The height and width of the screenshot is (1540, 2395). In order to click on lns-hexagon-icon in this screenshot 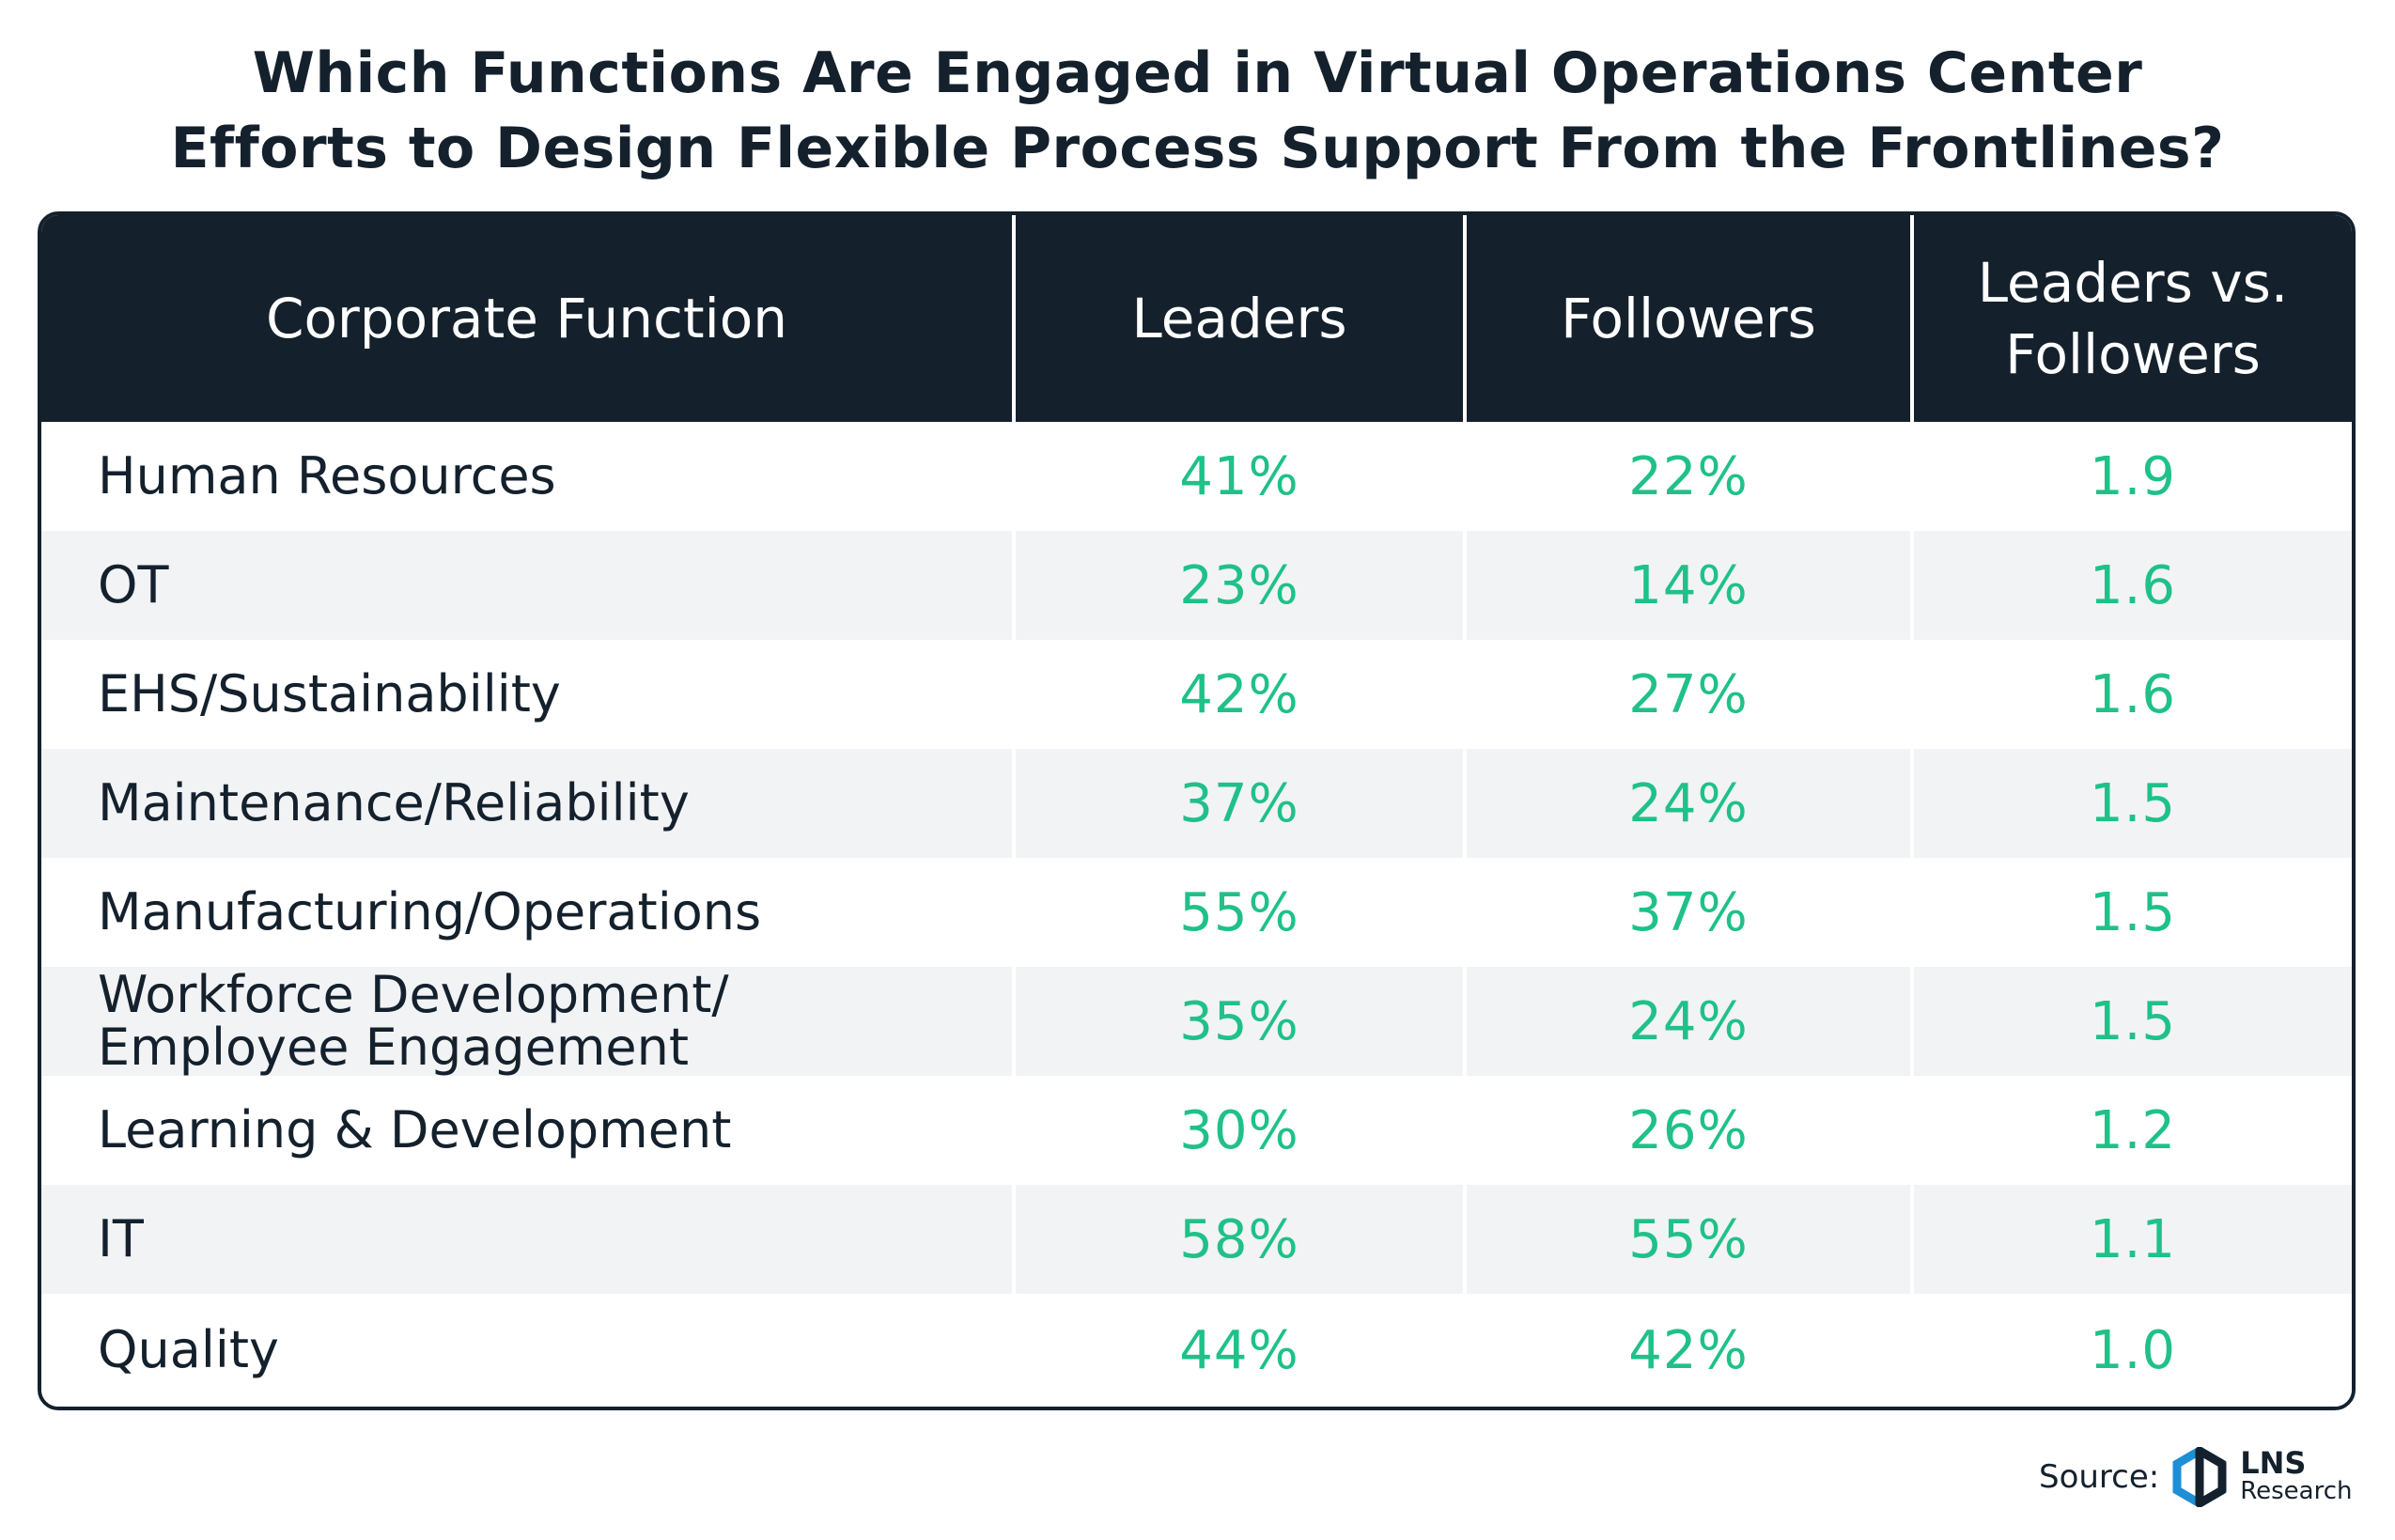, I will do `click(2199, 1477)`.